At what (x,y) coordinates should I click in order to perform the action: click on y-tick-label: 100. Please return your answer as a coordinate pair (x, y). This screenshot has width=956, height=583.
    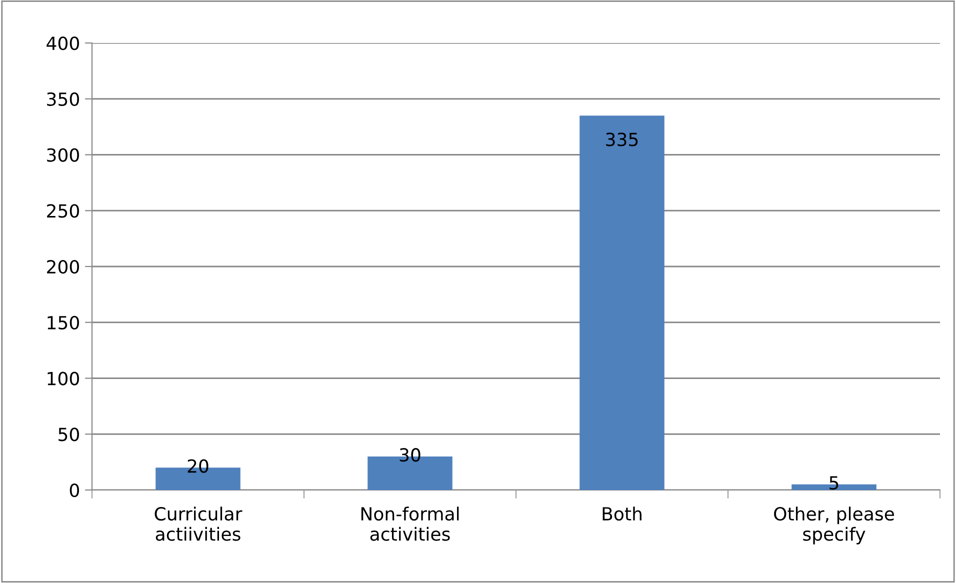
    Looking at the image, I should click on (63, 379).